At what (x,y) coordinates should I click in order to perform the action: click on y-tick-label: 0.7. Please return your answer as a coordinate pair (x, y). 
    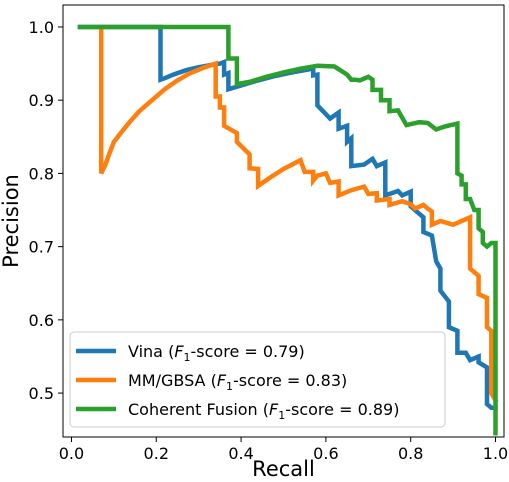
    Looking at the image, I should click on (41, 247).